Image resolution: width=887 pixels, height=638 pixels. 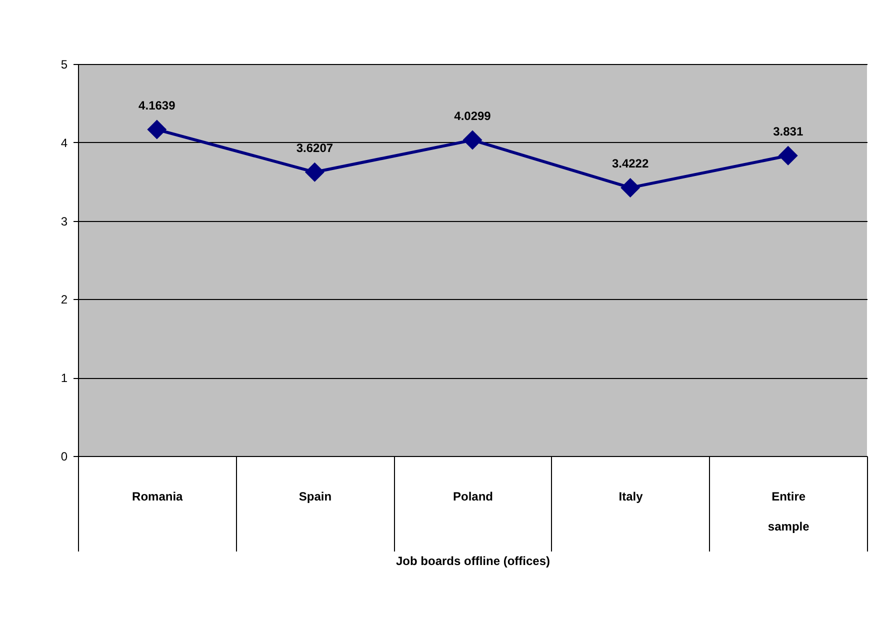 What do you see at coordinates (473, 497) in the screenshot?
I see `x-tick-label: Poland` at bounding box center [473, 497].